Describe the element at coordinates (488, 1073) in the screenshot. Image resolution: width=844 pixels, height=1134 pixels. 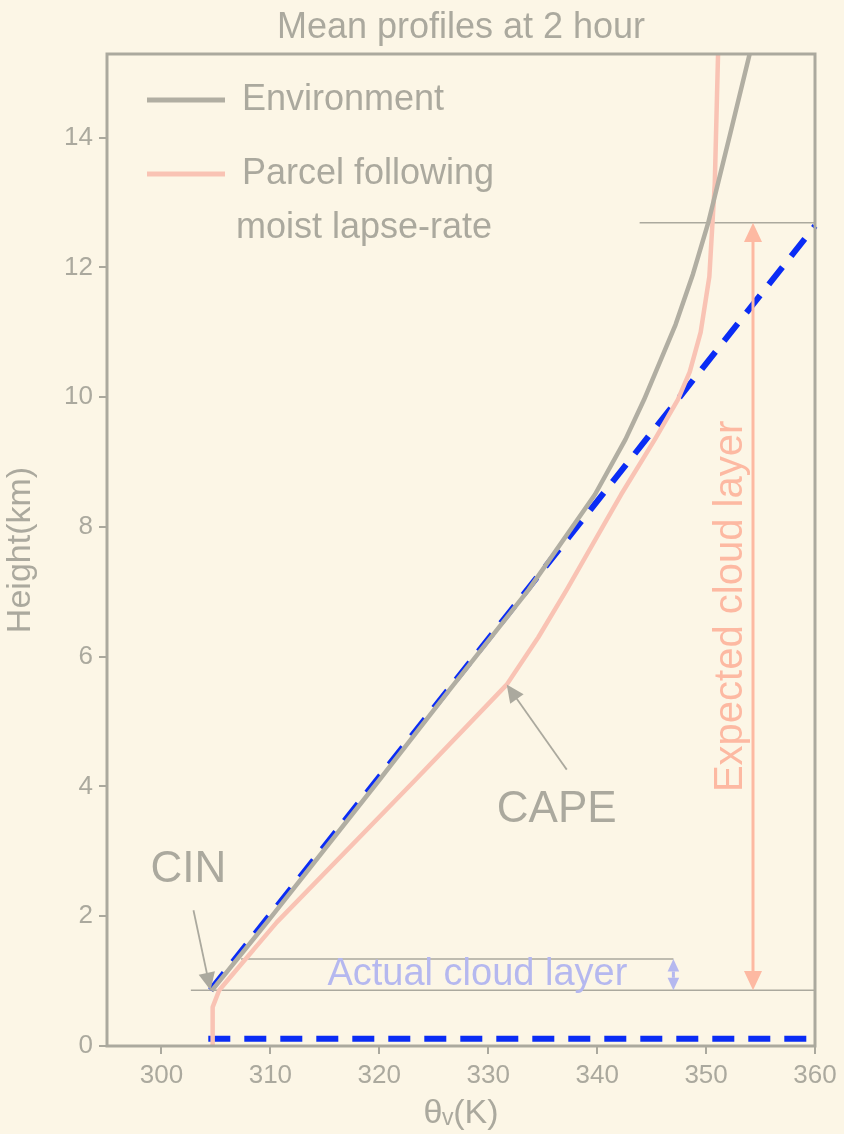
I see `x-tick-label: 330` at that location.